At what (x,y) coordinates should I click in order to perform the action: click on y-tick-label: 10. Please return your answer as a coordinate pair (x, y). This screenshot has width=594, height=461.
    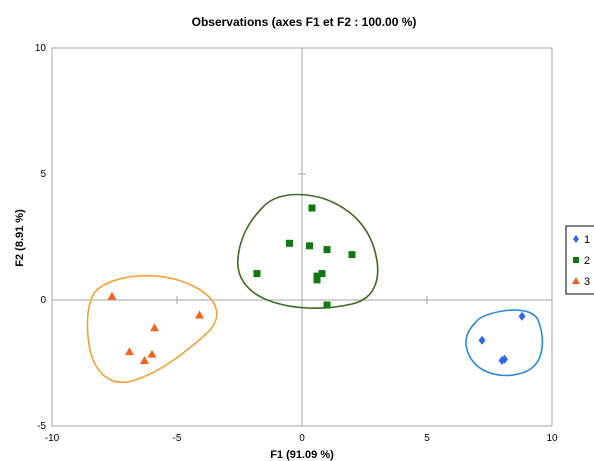
    Looking at the image, I should click on (41, 48).